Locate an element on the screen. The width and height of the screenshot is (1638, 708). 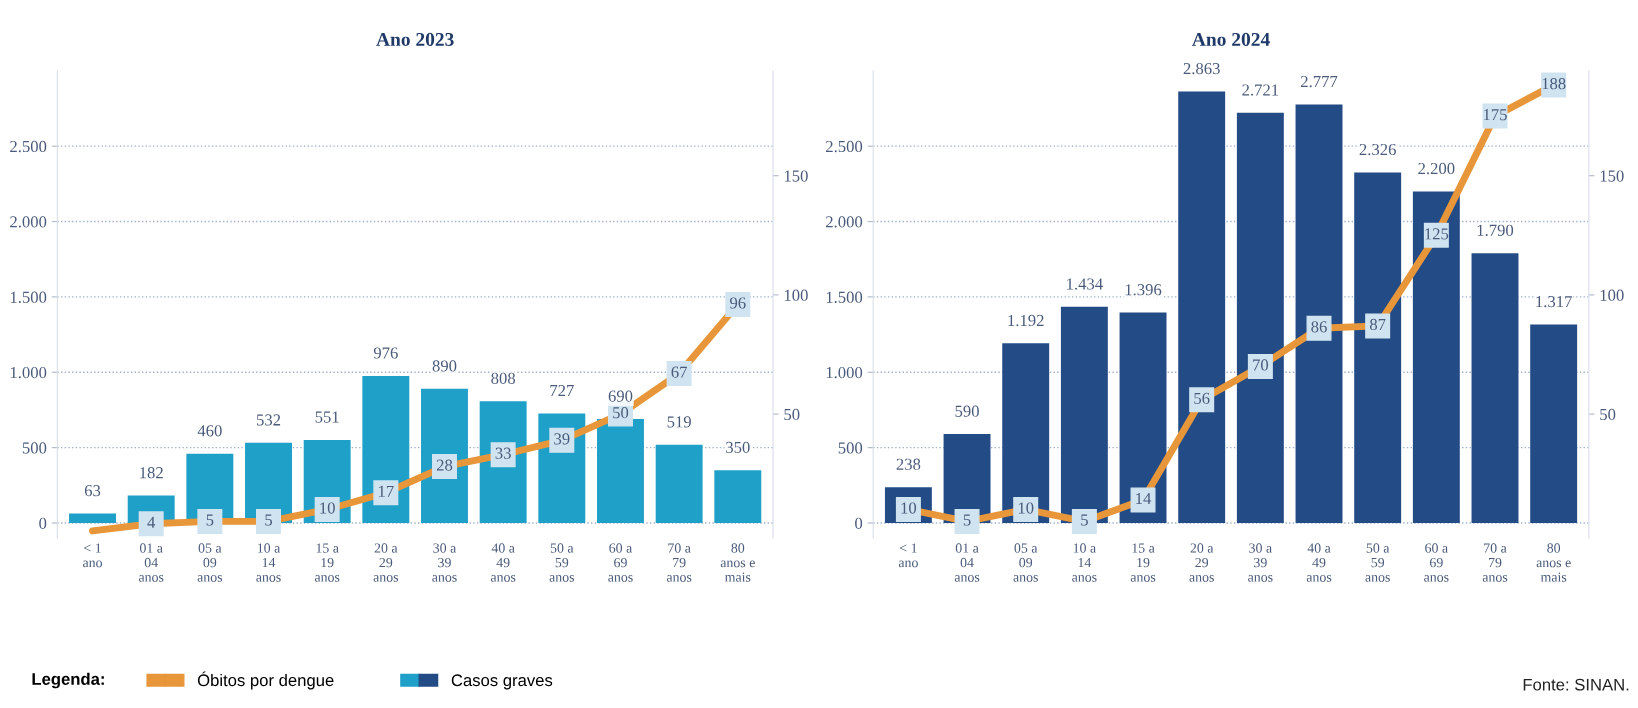
data-label: 50 is located at coordinates (621, 413).